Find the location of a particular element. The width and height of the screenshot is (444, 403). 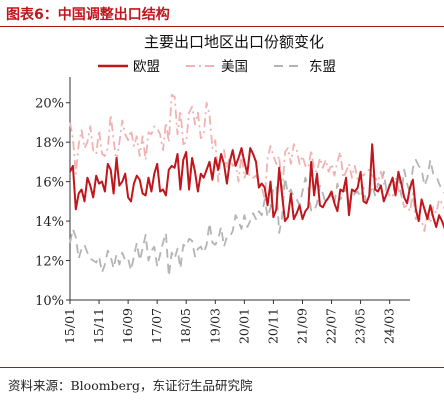

legend-label: 东盟 is located at coordinates (322, 67).